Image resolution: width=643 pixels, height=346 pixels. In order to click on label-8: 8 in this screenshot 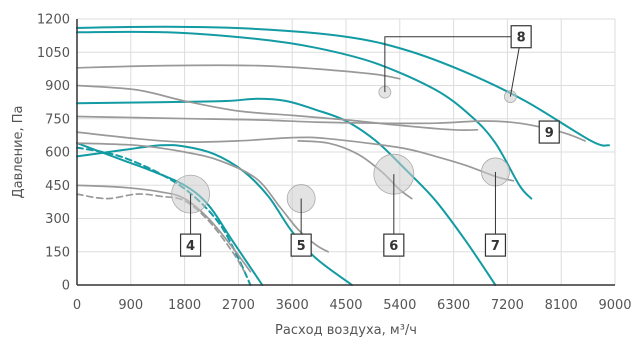, I will do `click(521, 38)`.